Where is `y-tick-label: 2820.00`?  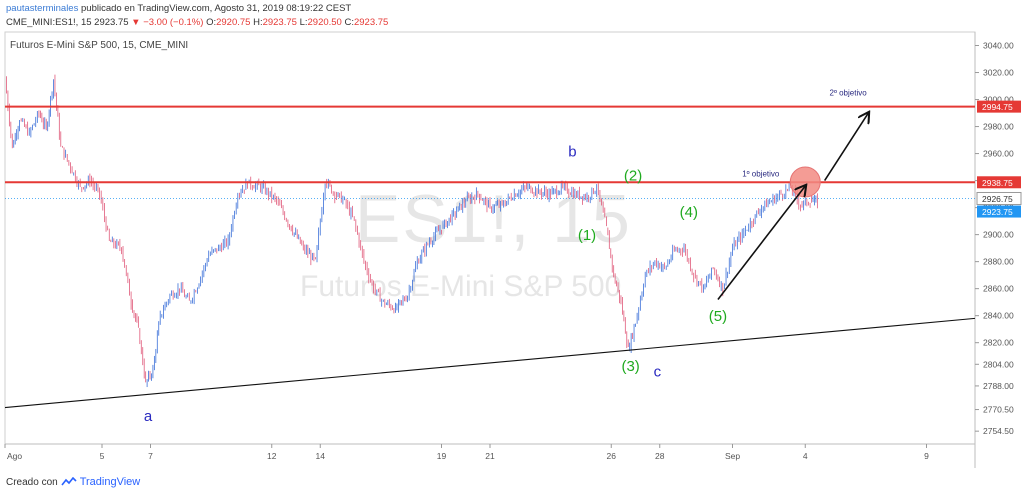
y-tick-label: 2820.00 is located at coordinates (998, 343).